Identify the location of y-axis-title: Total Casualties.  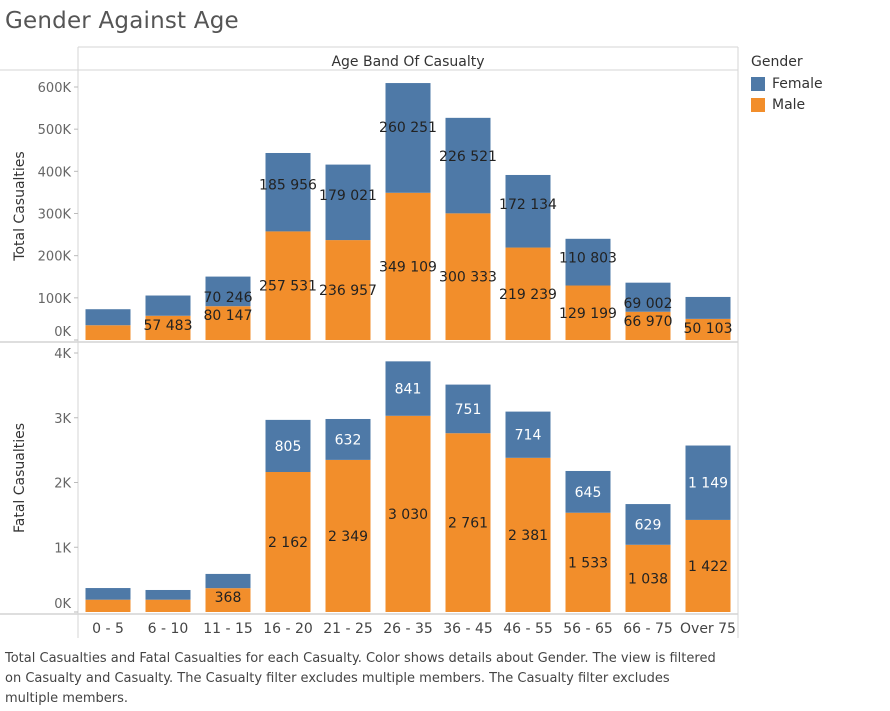
(20, 206).